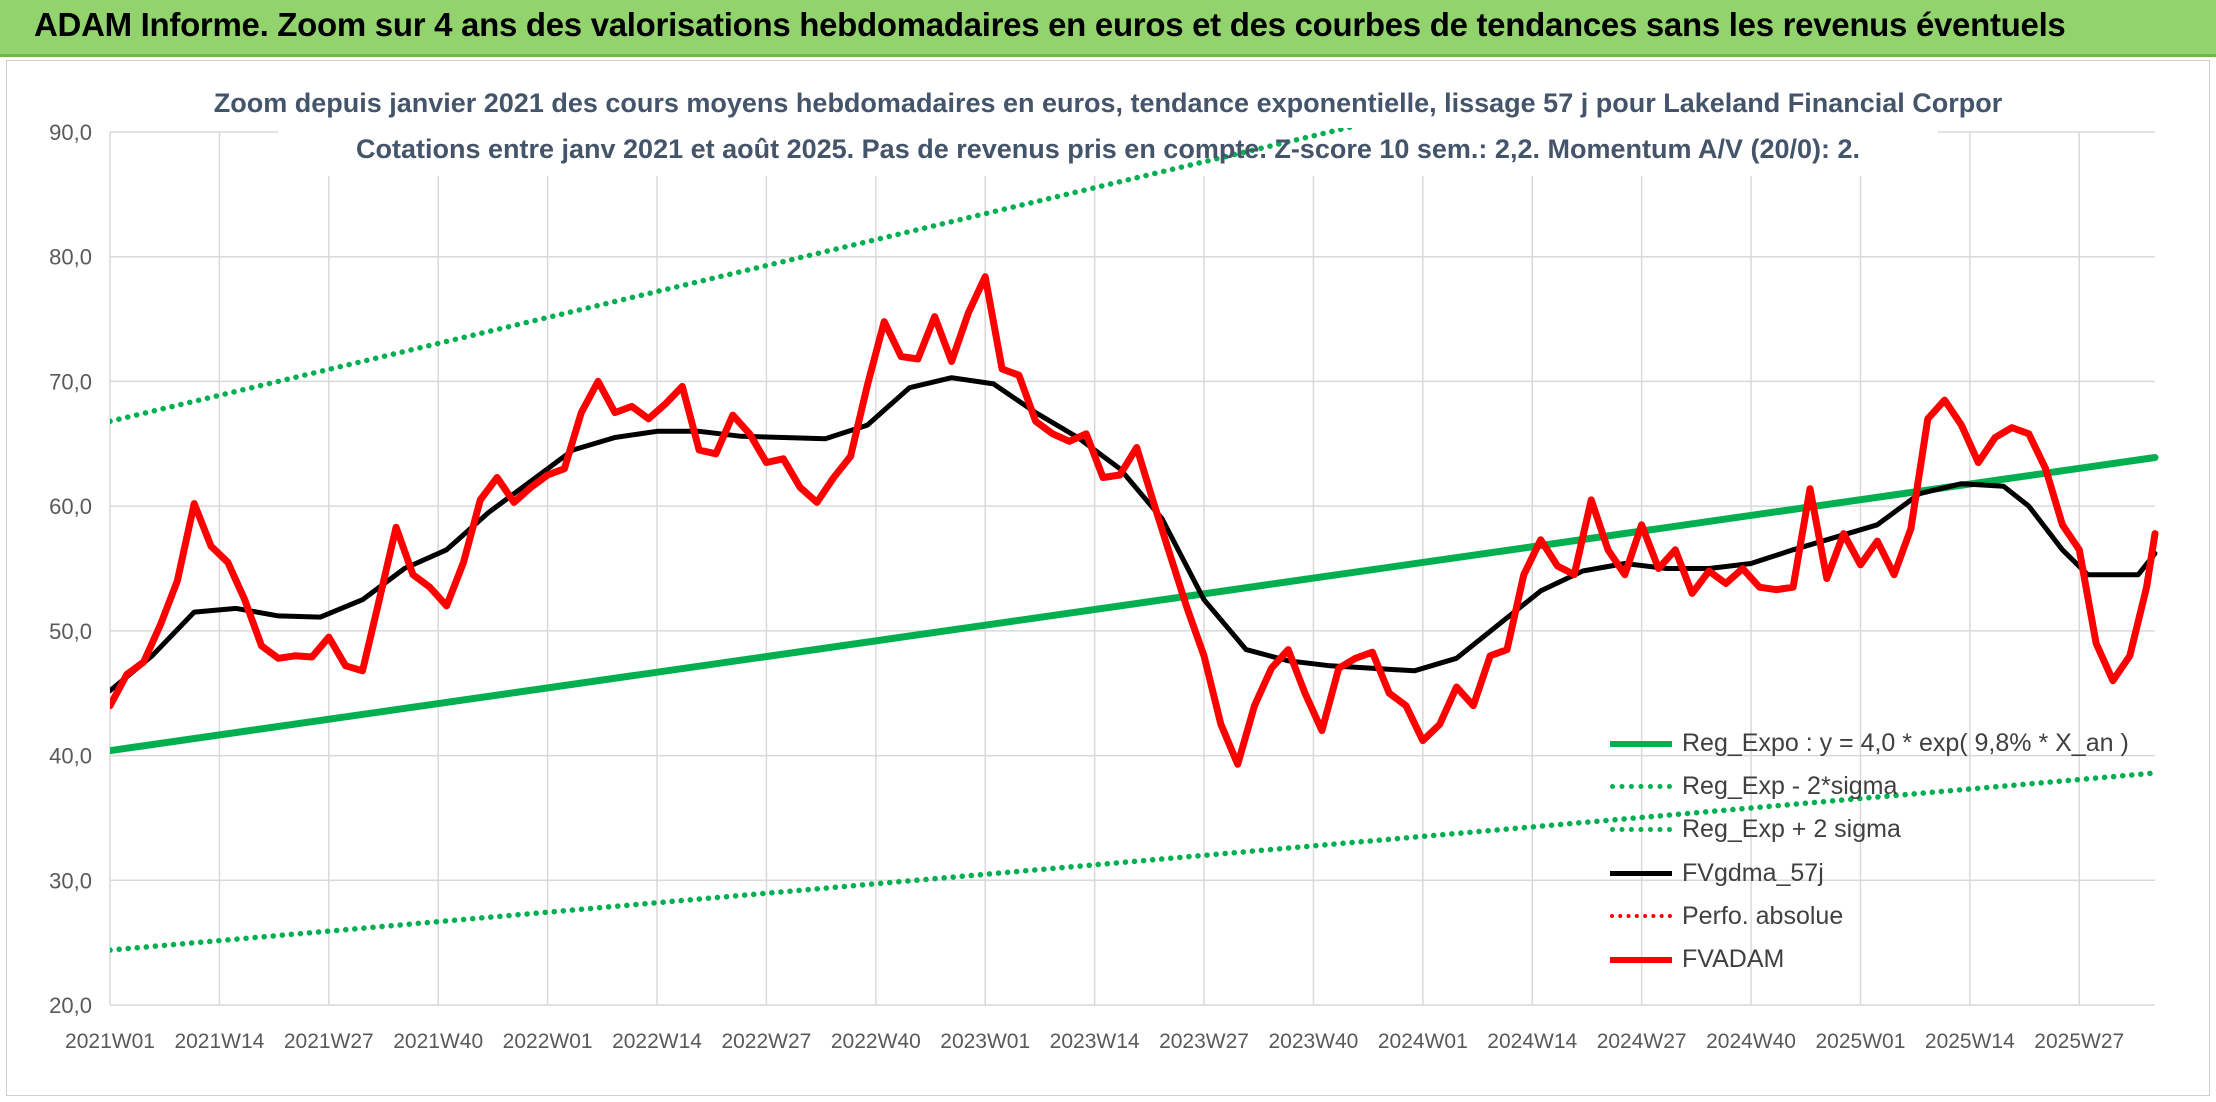  What do you see at coordinates (657, 1041) in the screenshot?
I see `x-tick-label: 2022W14` at bounding box center [657, 1041].